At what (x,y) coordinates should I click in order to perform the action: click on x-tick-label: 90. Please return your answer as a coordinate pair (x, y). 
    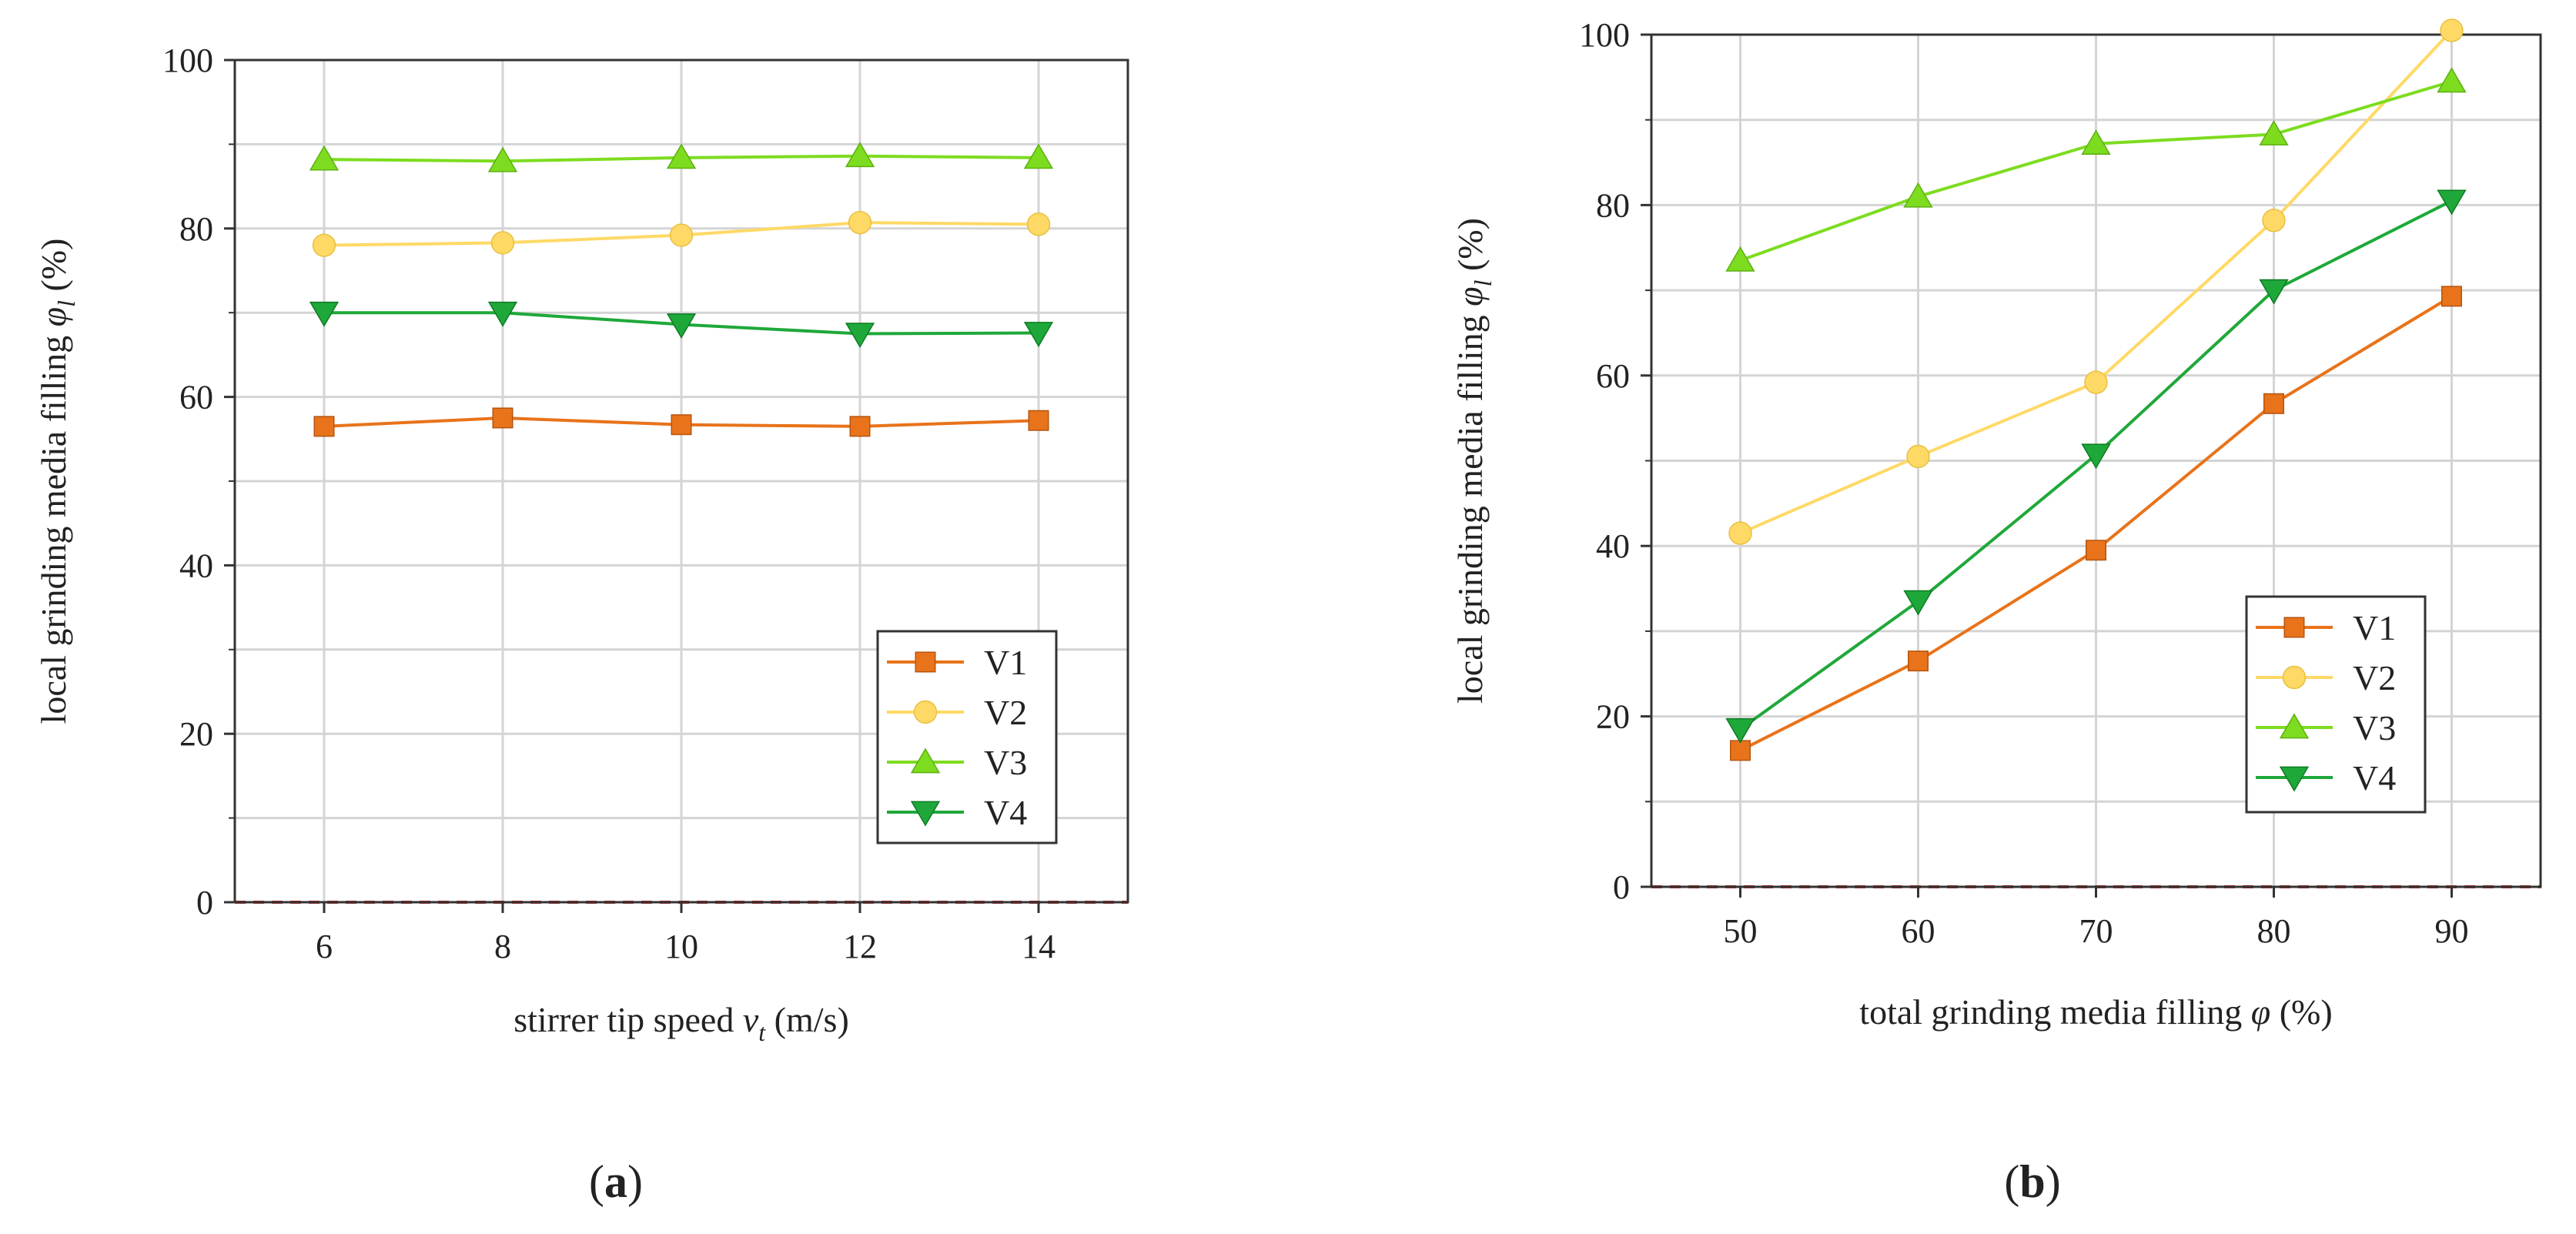
    Looking at the image, I should click on (2452, 931).